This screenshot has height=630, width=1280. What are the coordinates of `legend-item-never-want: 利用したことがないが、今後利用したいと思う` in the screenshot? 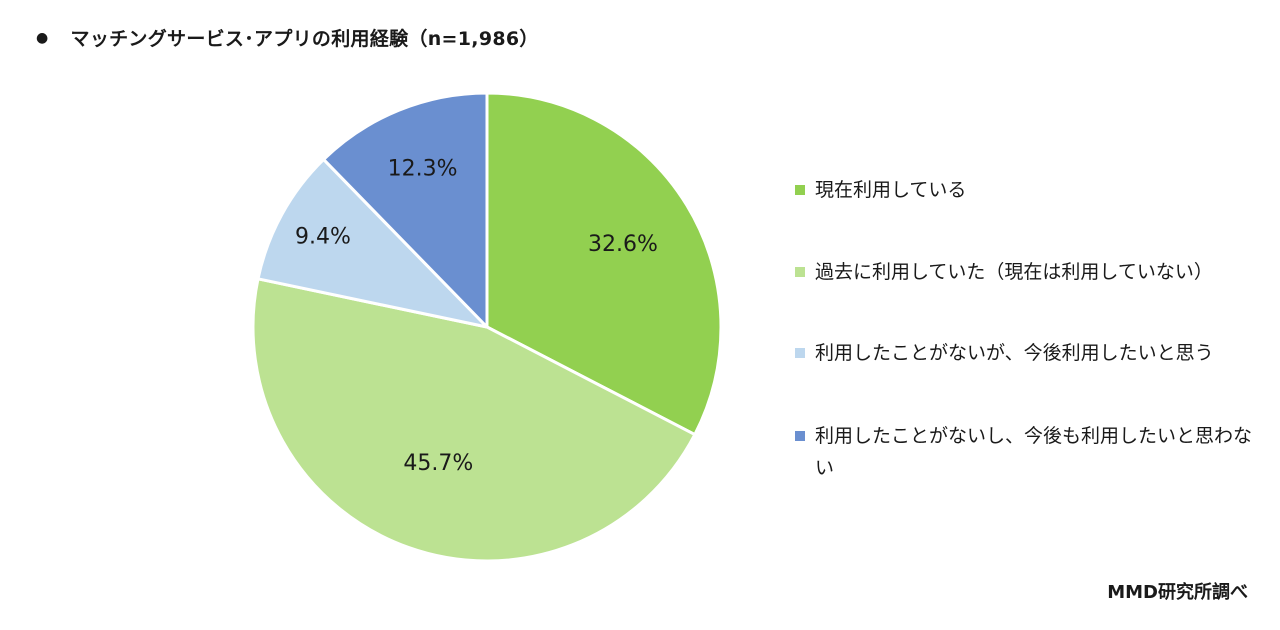 It's located at (1030, 353).